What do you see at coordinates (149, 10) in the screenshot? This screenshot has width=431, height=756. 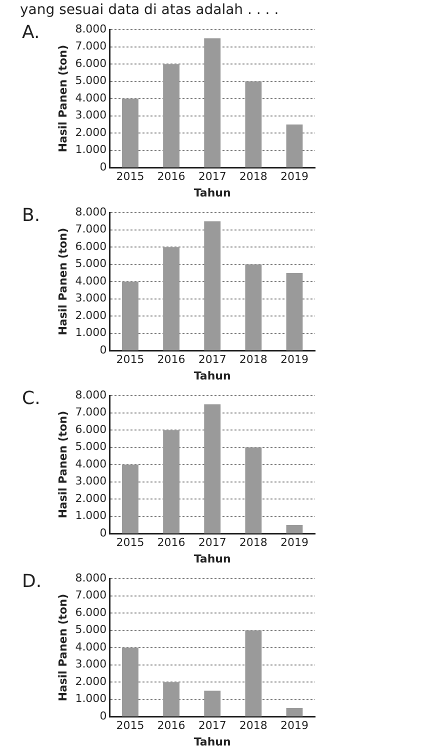 I see `text: yang sesuai data di atas adalah . . . .` at bounding box center [149, 10].